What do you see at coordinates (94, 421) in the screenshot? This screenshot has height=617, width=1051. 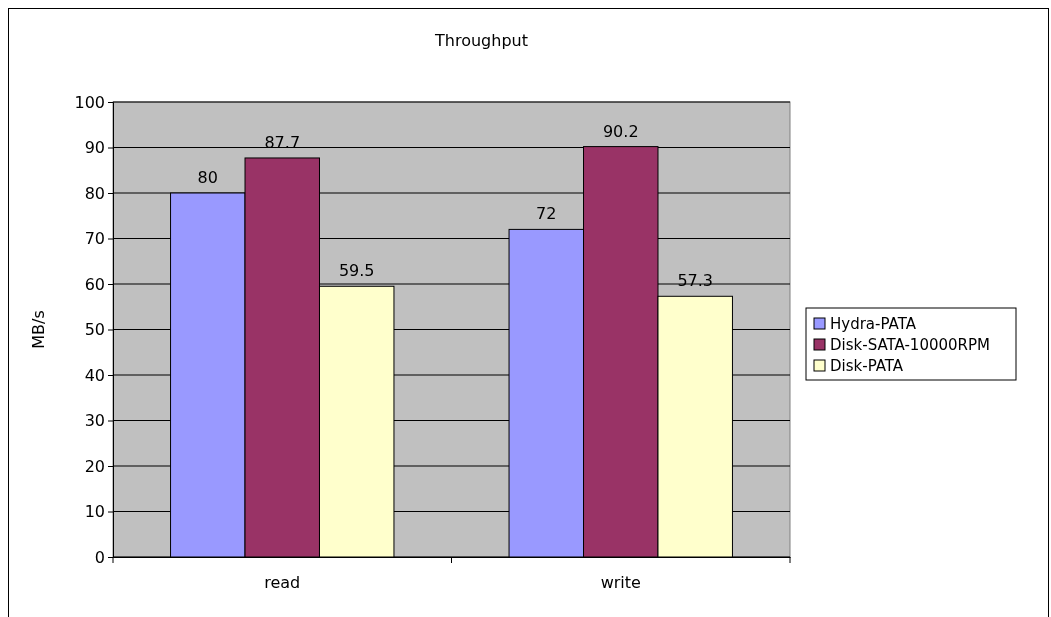 I see `y-tick-label: 30` at bounding box center [94, 421].